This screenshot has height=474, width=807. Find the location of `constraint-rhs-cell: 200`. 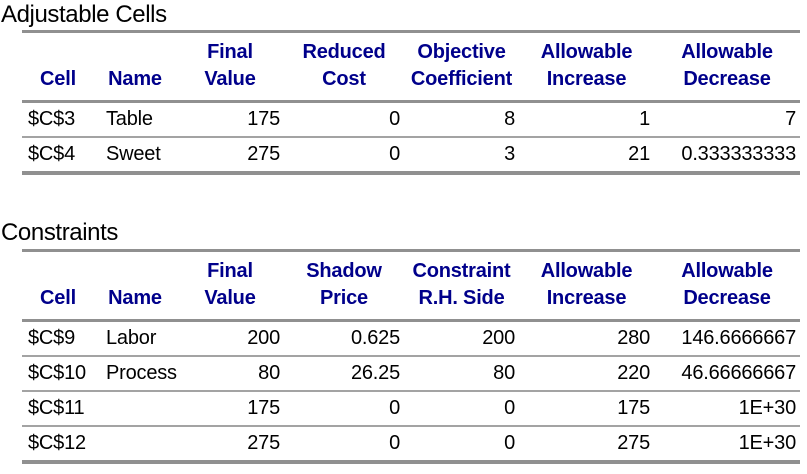

constraint-rhs-cell: 200 is located at coordinates (461, 338).